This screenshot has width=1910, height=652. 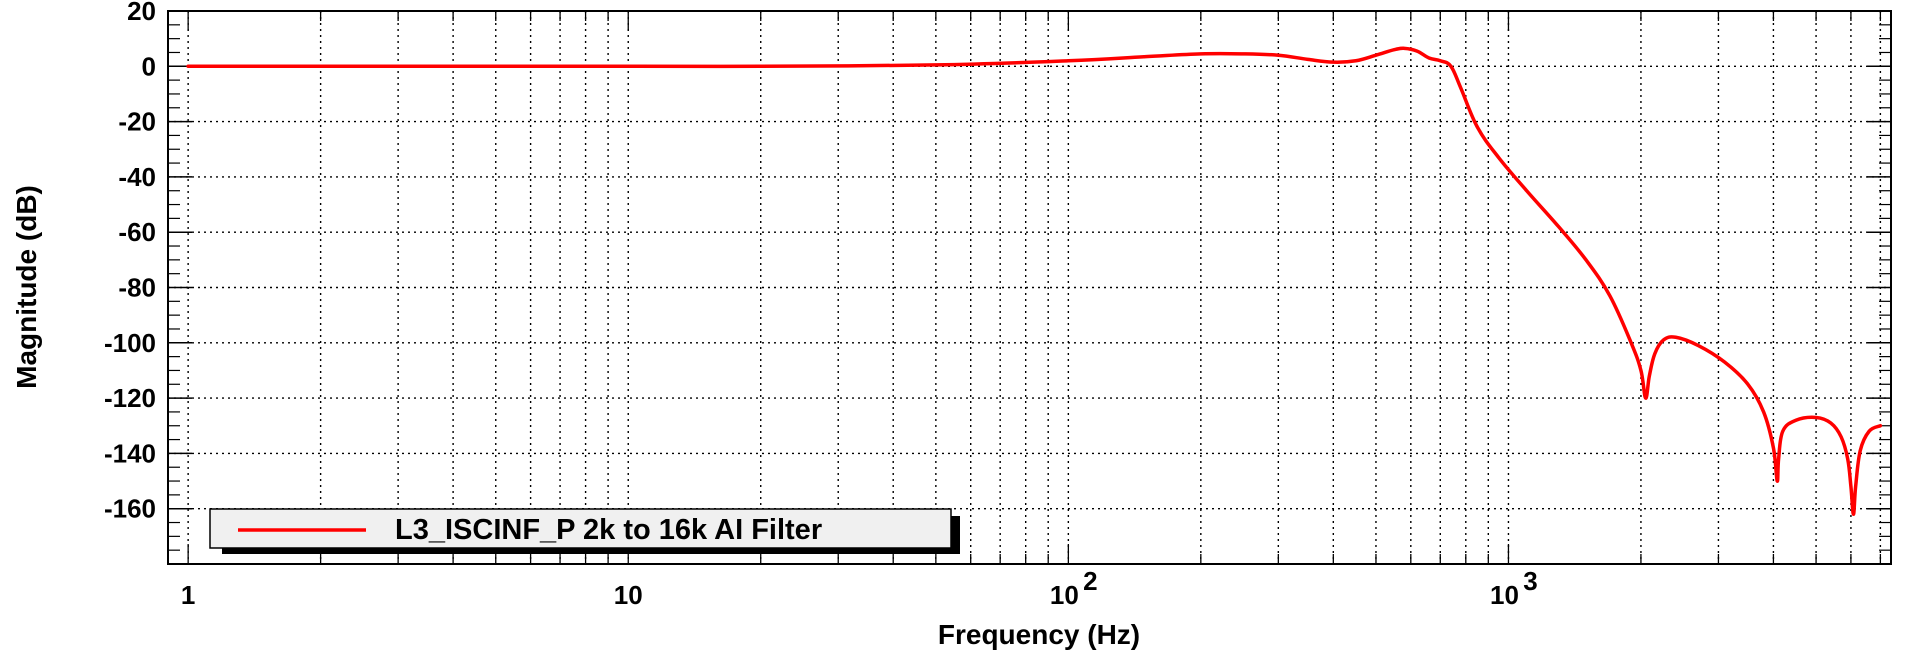 I want to click on y-tick-label: -20, so click(x=137, y=122).